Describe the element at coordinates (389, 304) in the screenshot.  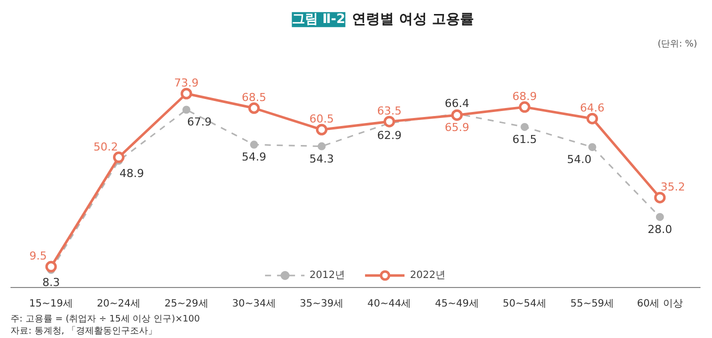
I see `x-tick-label: 40~44세` at that location.